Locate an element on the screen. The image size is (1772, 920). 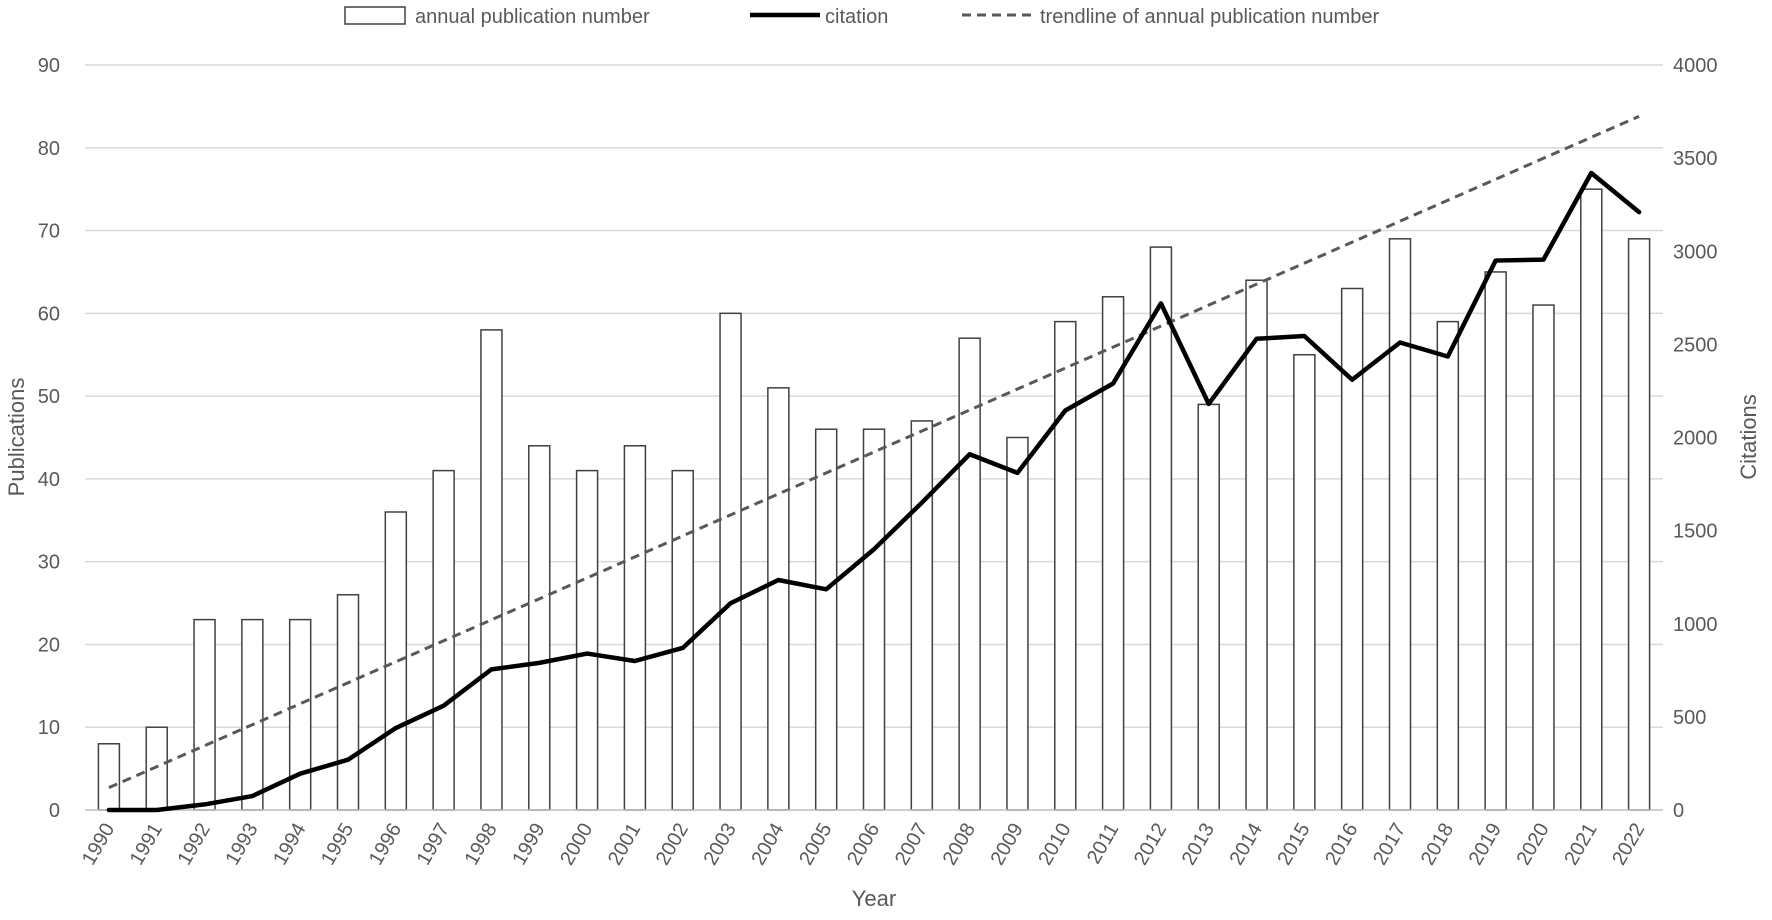
y-tick-label-left: 40 is located at coordinates (49, 480).